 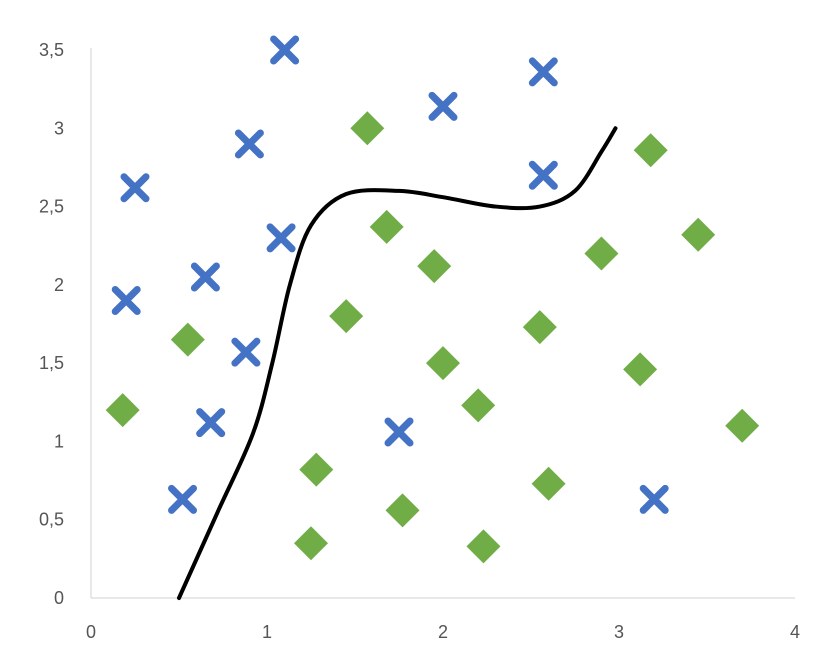 I want to click on x-tick-label: 4, so click(x=795, y=632).